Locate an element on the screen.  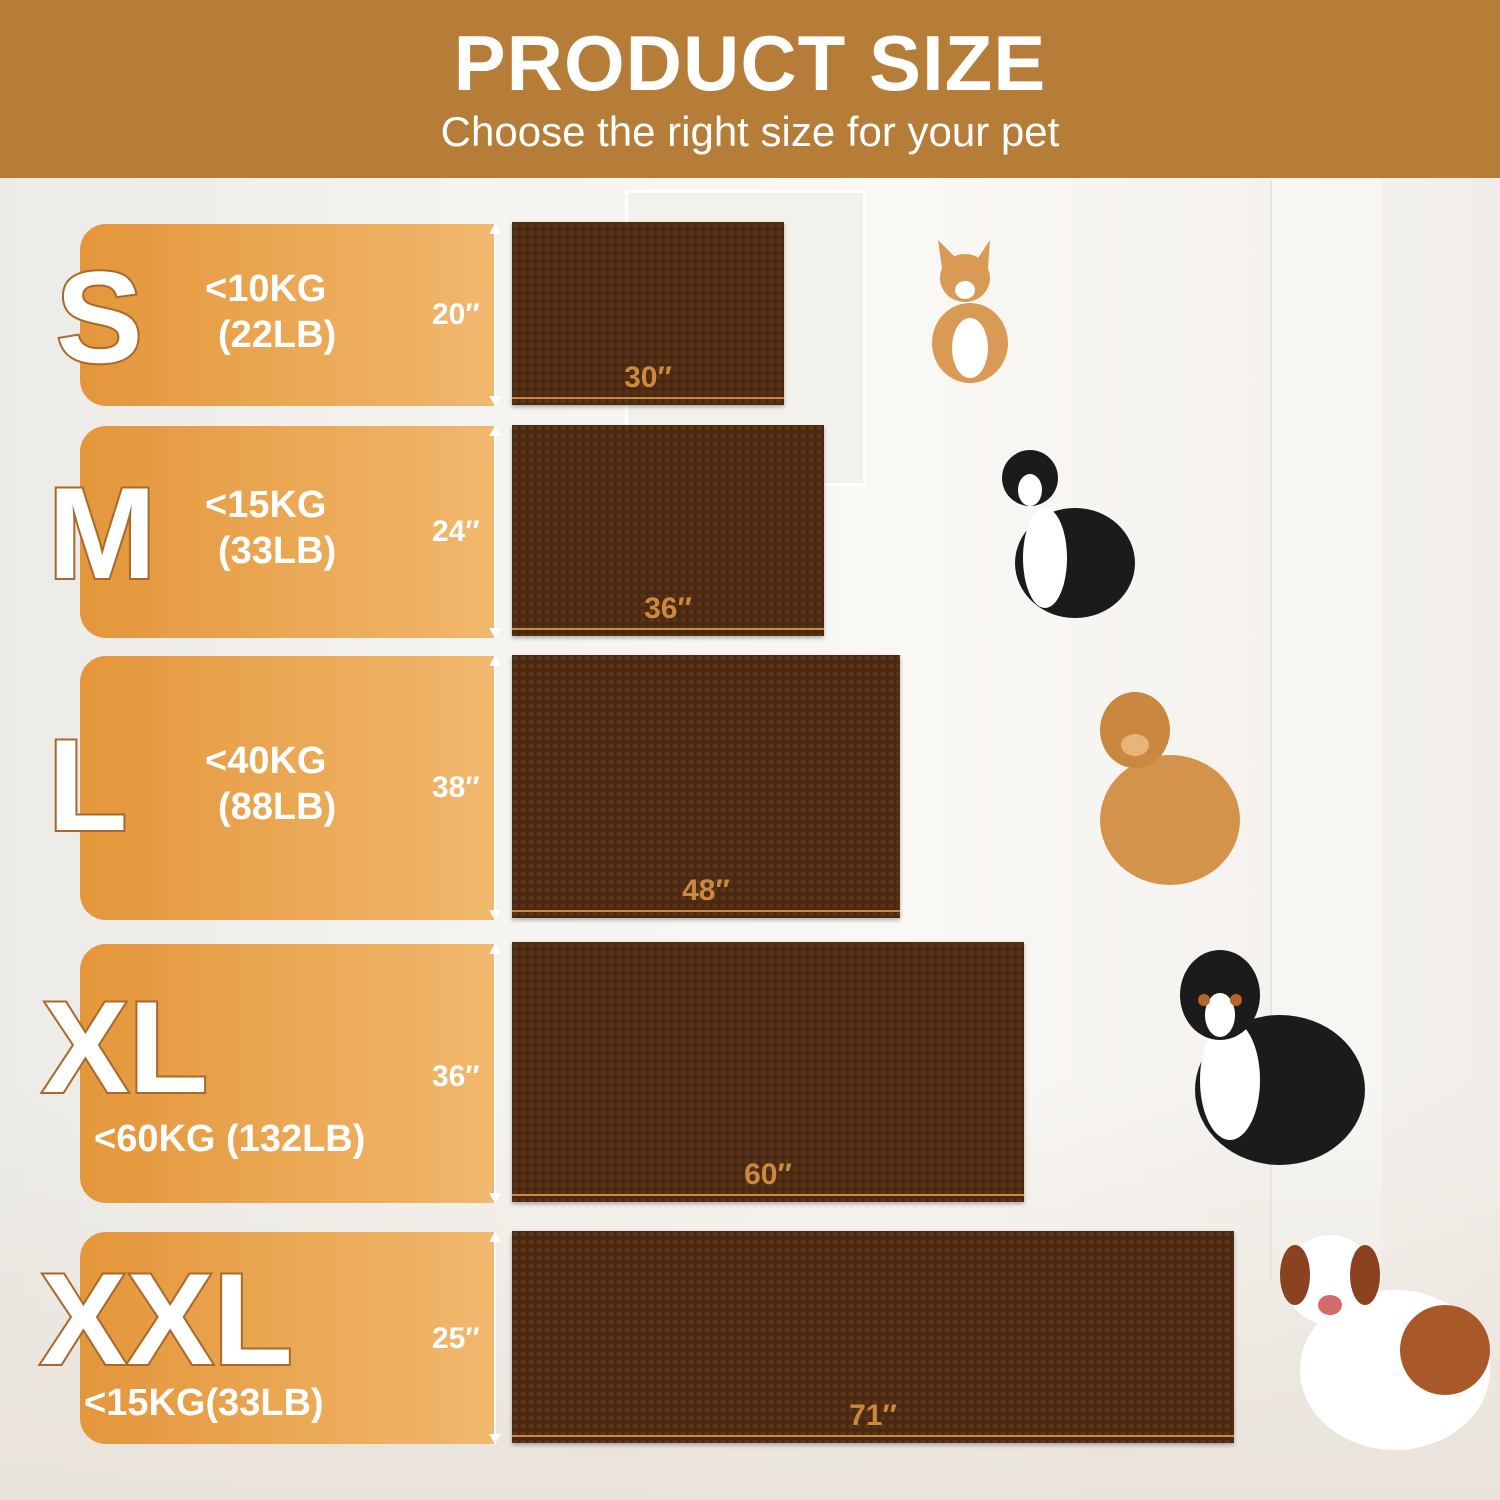
border-collie-icon is located at coordinates (1068, 534).